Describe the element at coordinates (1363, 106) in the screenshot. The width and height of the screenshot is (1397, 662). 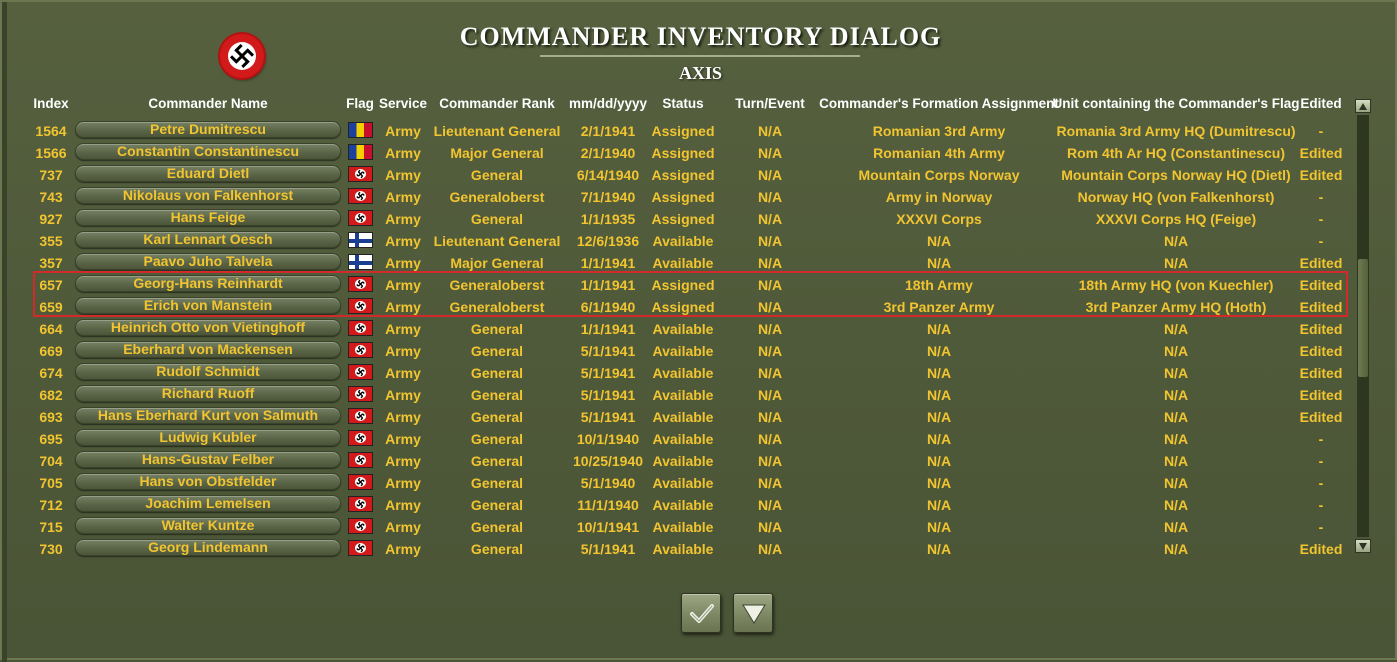
I see `scroll-up-arrow-icon` at that location.